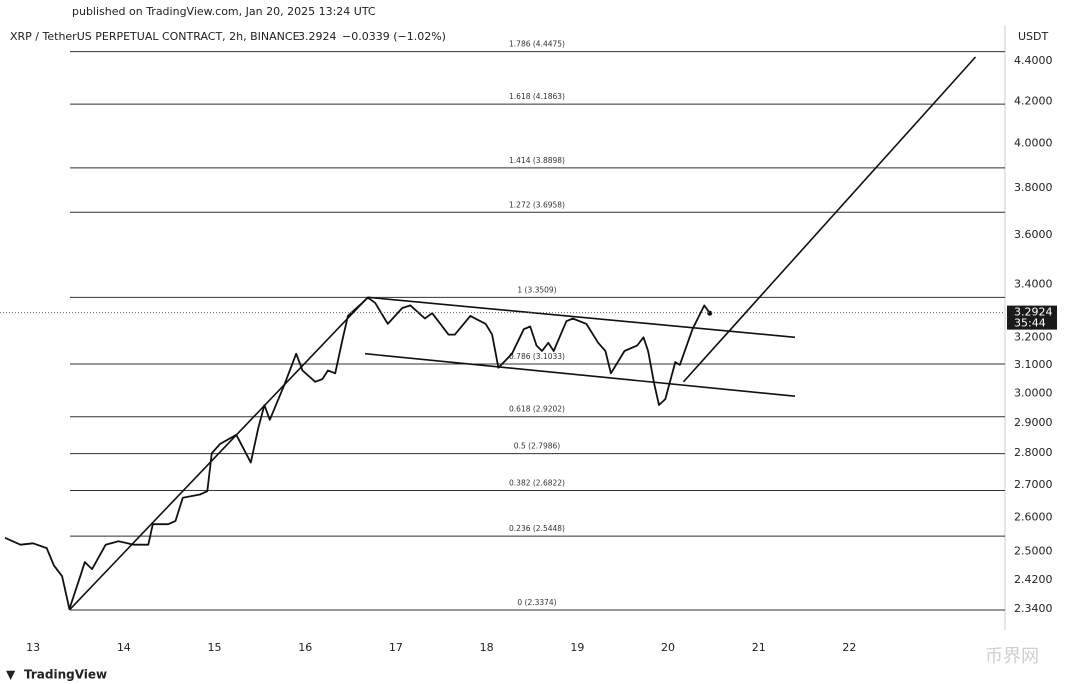 The height and width of the screenshot is (684, 1065). Describe the element at coordinates (536, 289) in the screenshot. I see `fib-label: 1 (3.3509)` at that location.